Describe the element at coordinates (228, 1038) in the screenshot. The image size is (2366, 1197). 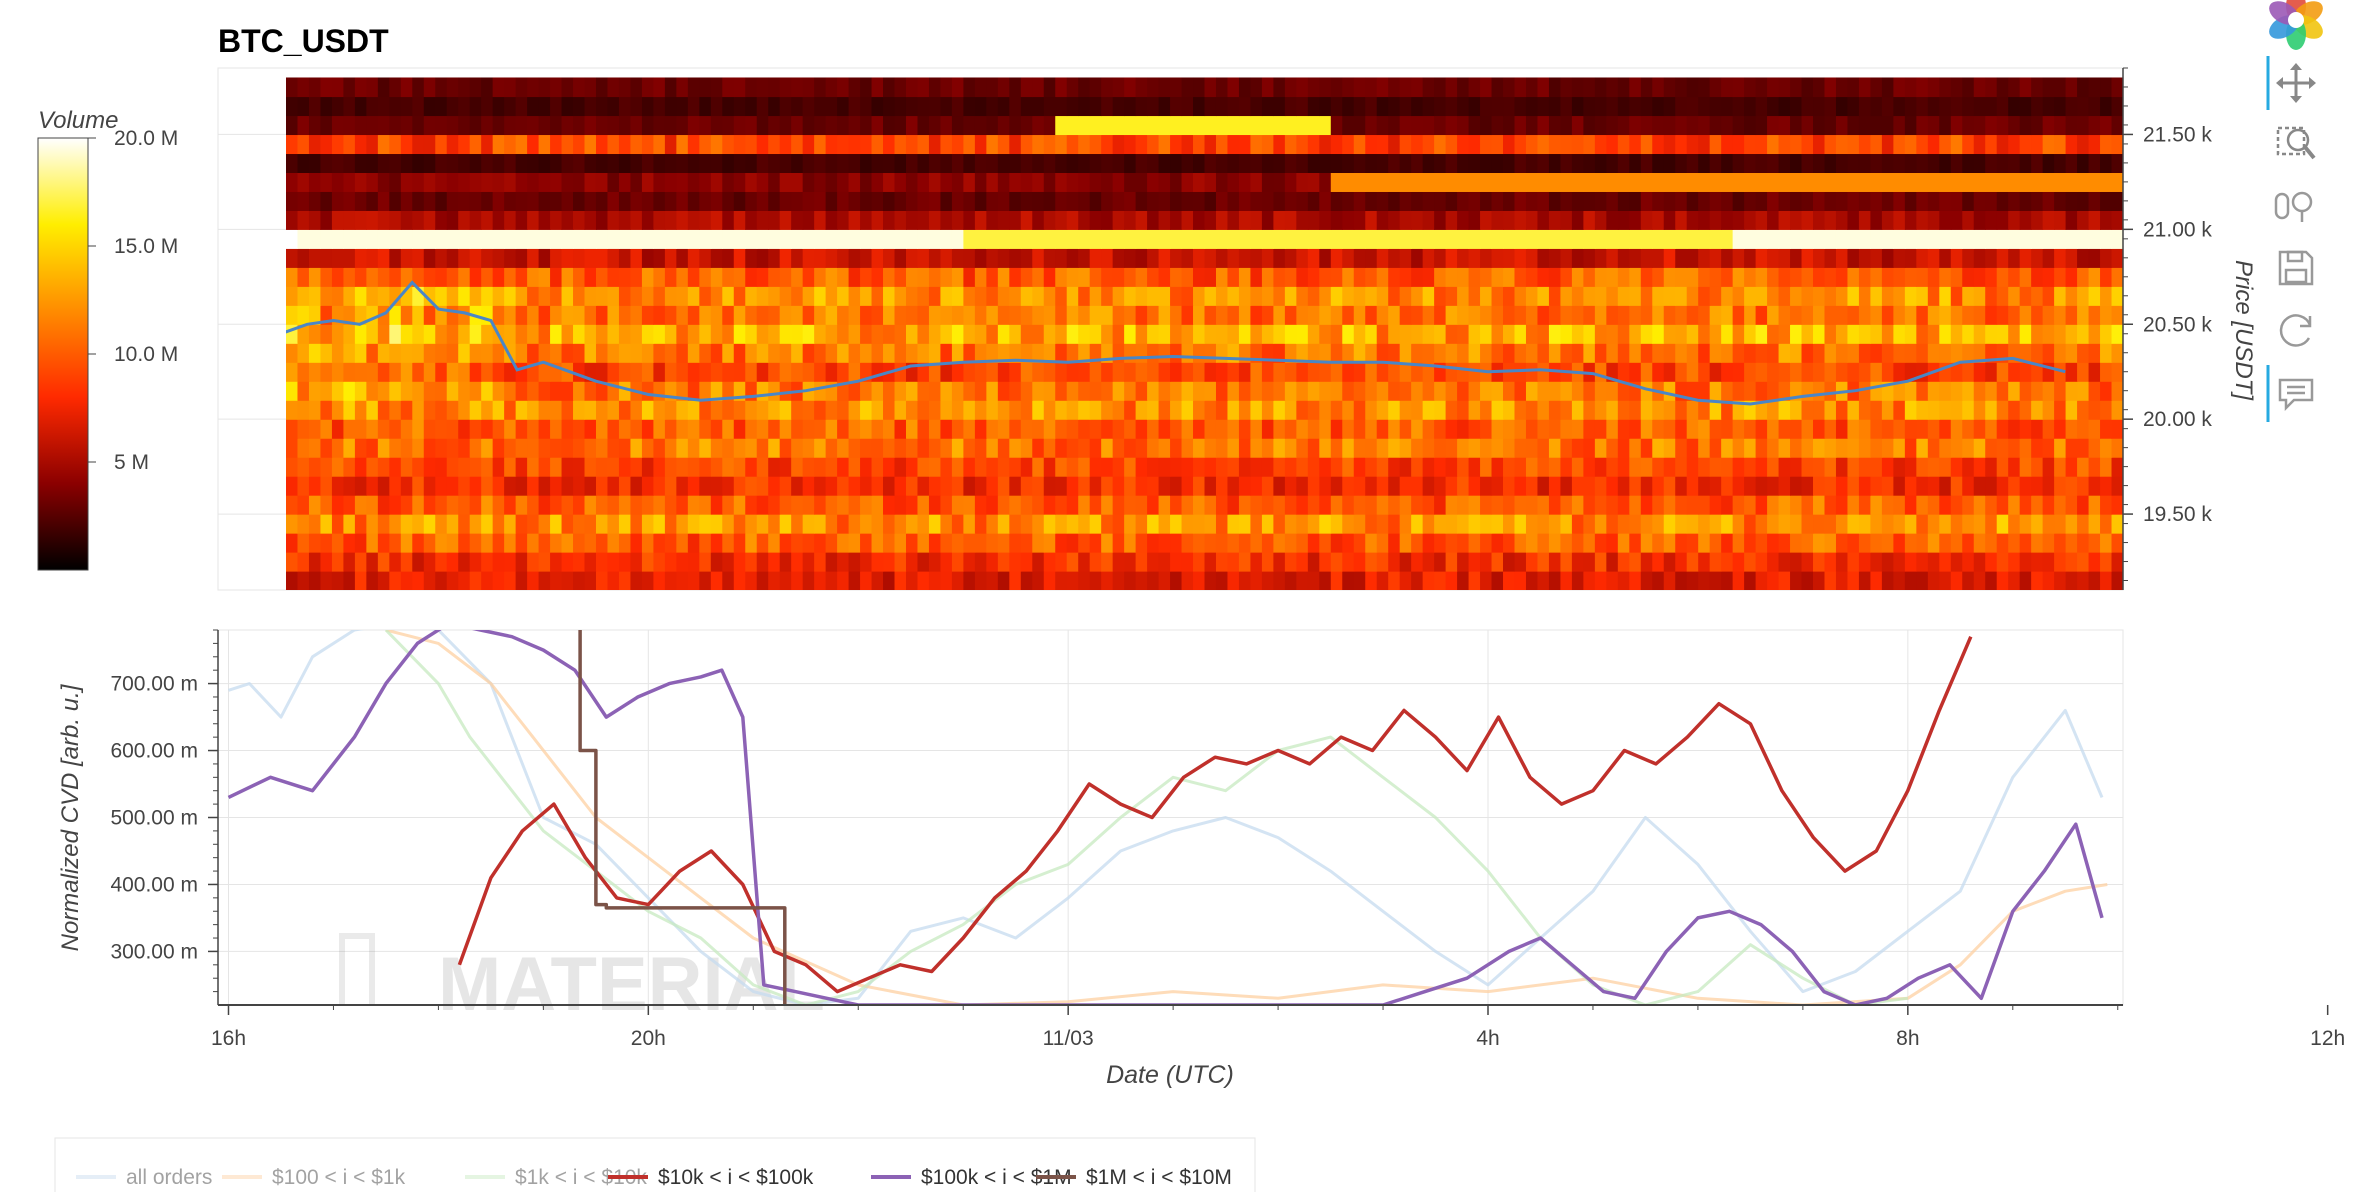
I see `time-tick-label: 16h` at that location.